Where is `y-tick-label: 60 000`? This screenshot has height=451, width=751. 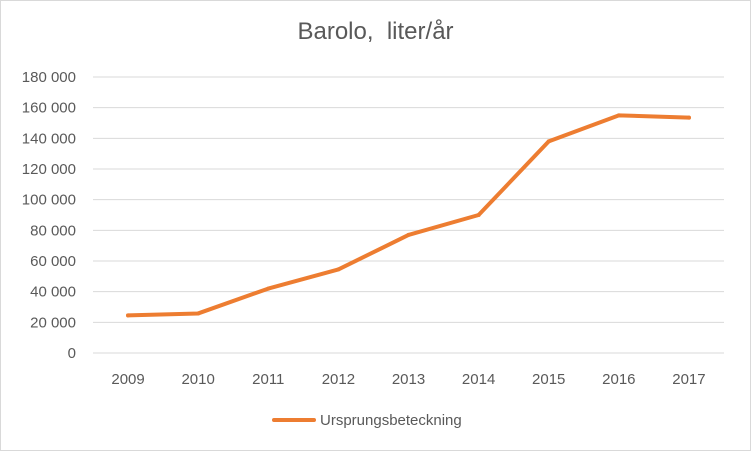 y-tick-label: 60 000 is located at coordinates (53, 261).